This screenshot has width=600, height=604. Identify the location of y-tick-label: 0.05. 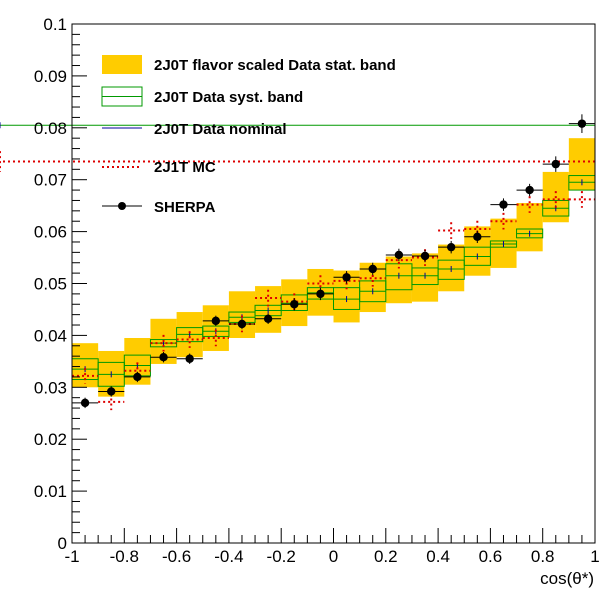
(50, 284).